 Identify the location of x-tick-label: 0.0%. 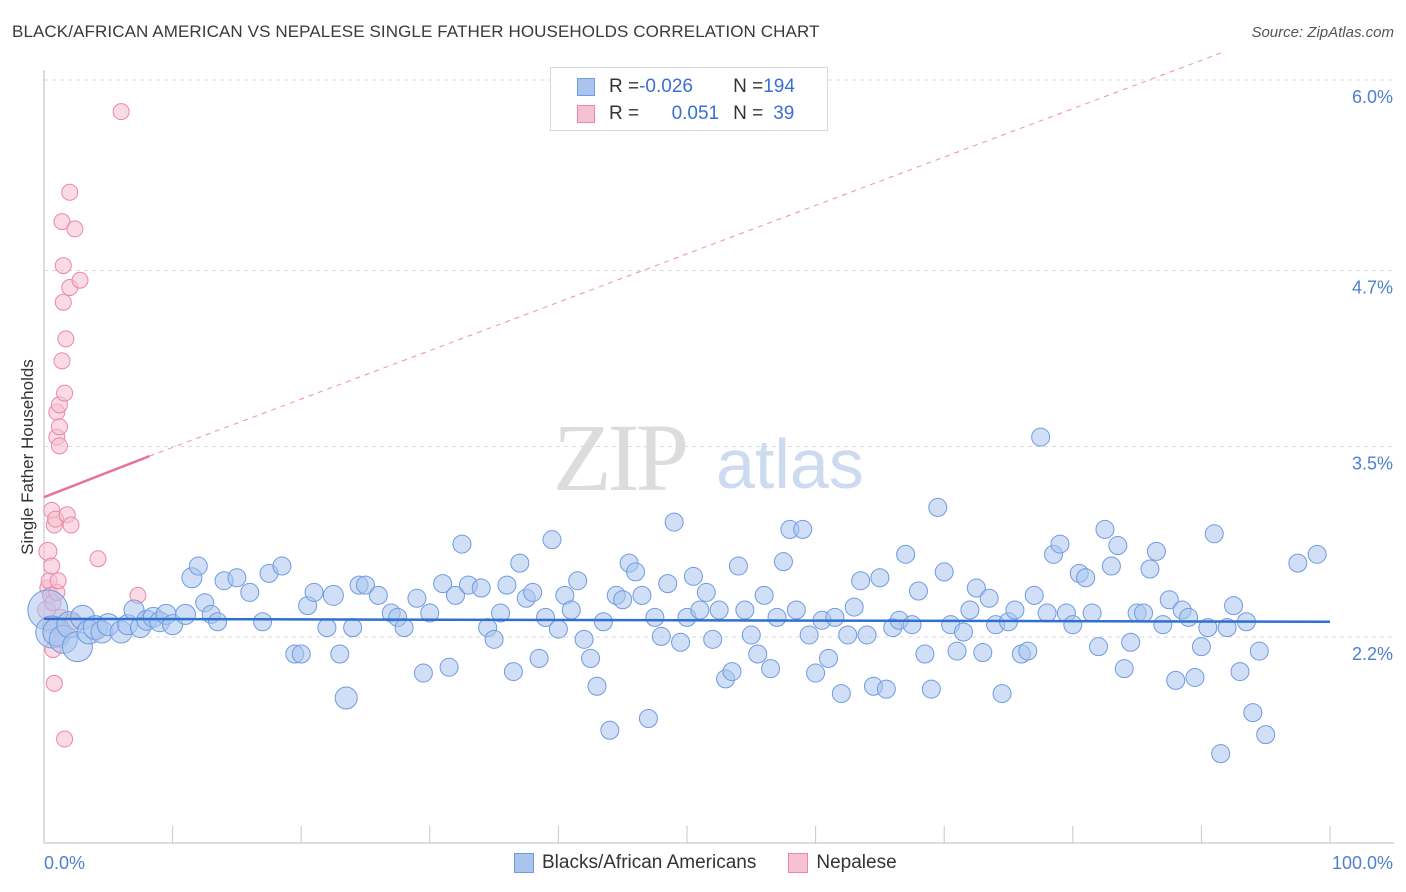
(64, 863).